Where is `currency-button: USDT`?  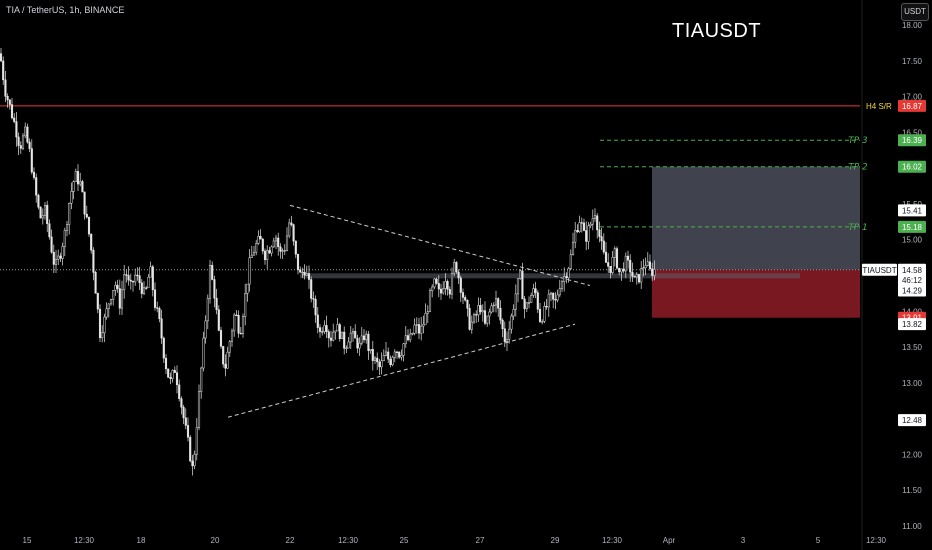
currency-button: USDT is located at coordinates (915, 12).